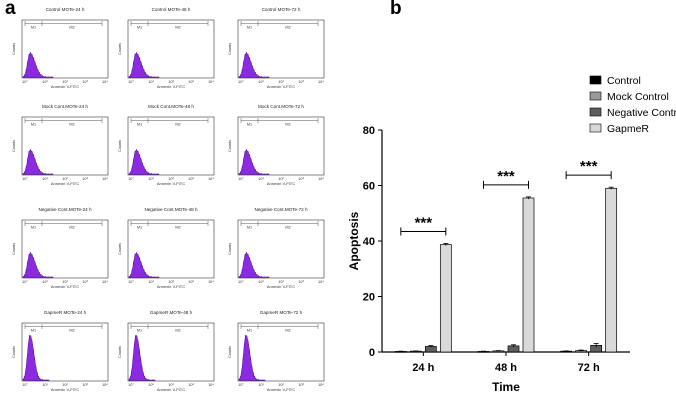 The image size is (676, 406). Describe the element at coordinates (369, 242) in the screenshot. I see `y-tick-label: 40` at that location.